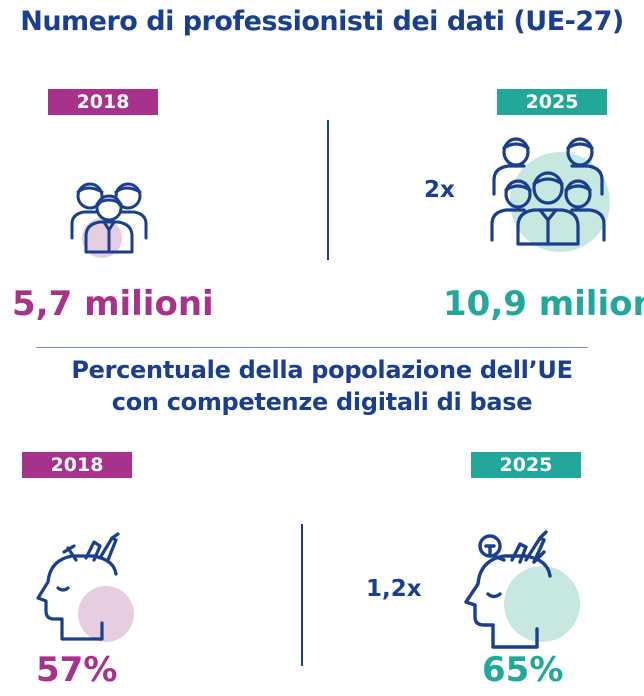 Image resolution: width=644 pixels, height=696 pixels. Describe the element at coordinates (439, 190) in the screenshot. I see `section1-multiplier: 2x` at that location.